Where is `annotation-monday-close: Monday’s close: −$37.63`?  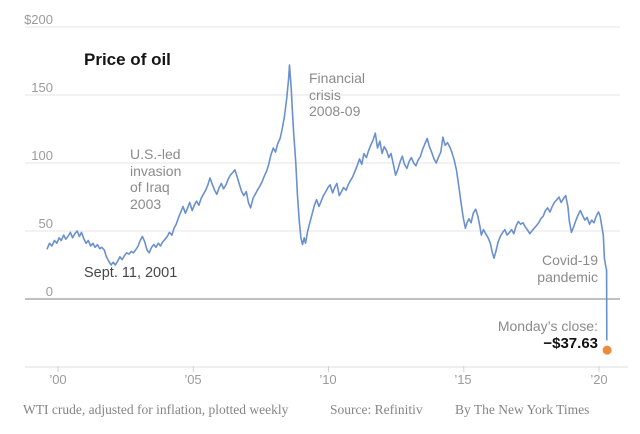
annotation-monday-close: Monday’s close: −$37.63 is located at coordinates (548, 335).